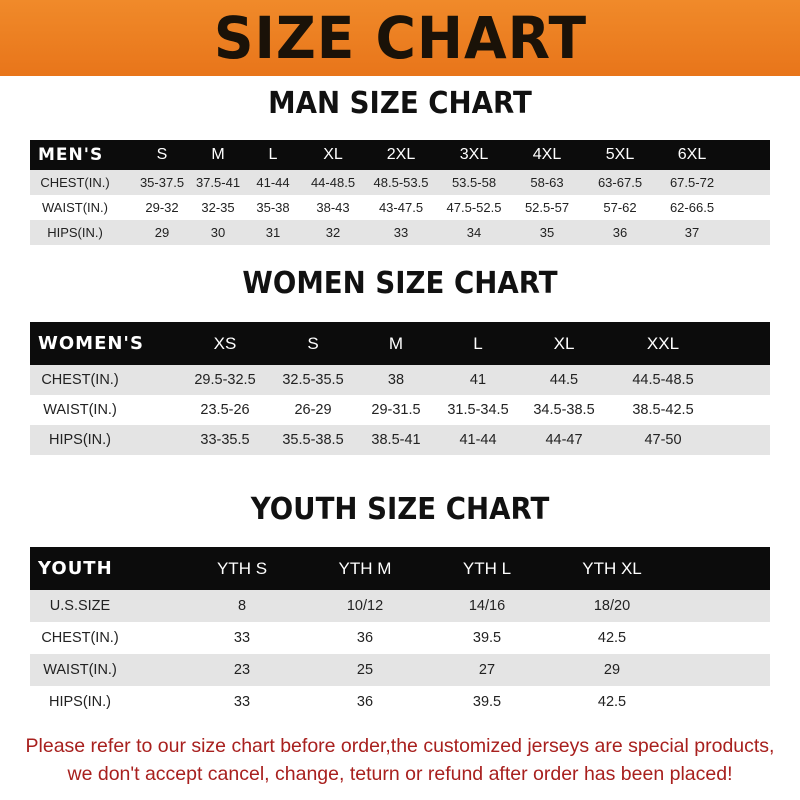  I want to click on table-cell: 31, so click(273, 232).